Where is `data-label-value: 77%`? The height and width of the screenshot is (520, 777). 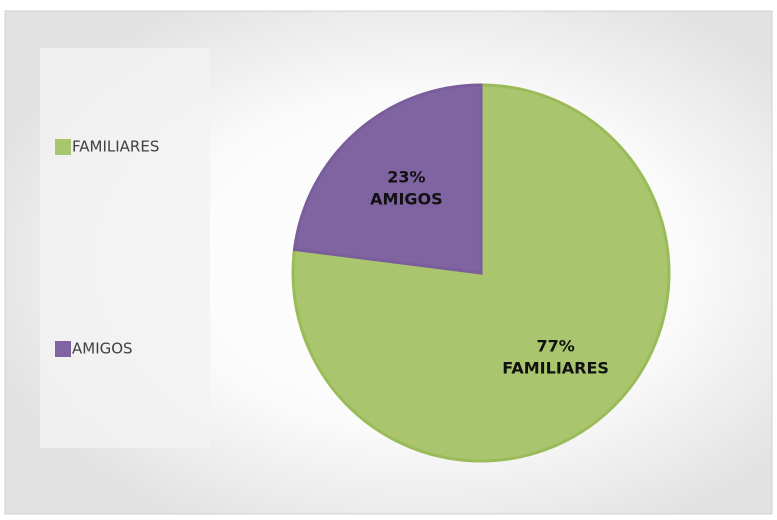
data-label-value: 77% is located at coordinates (555, 345).